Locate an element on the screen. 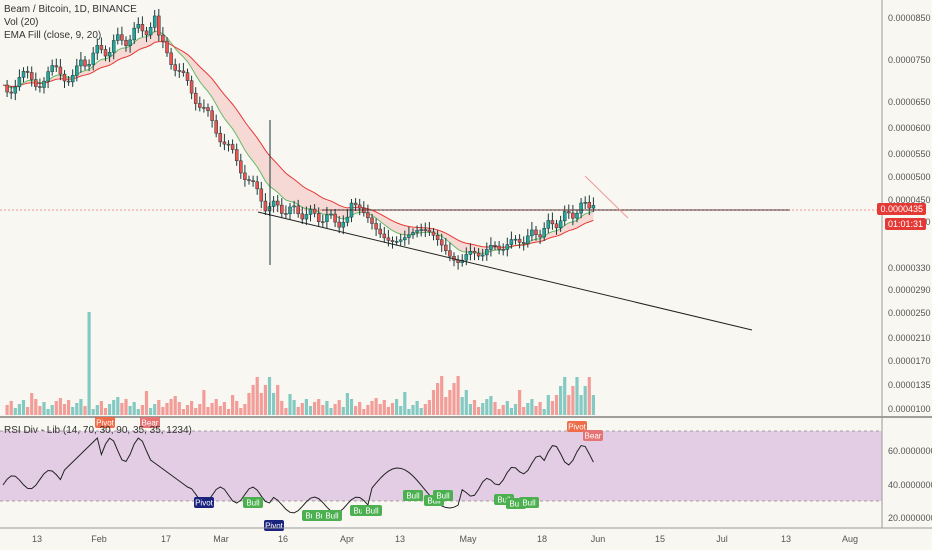 The width and height of the screenshot is (932, 550). rsi-axis: 60.0000000 40.0000000 20.0000000 is located at coordinates (910, 484).